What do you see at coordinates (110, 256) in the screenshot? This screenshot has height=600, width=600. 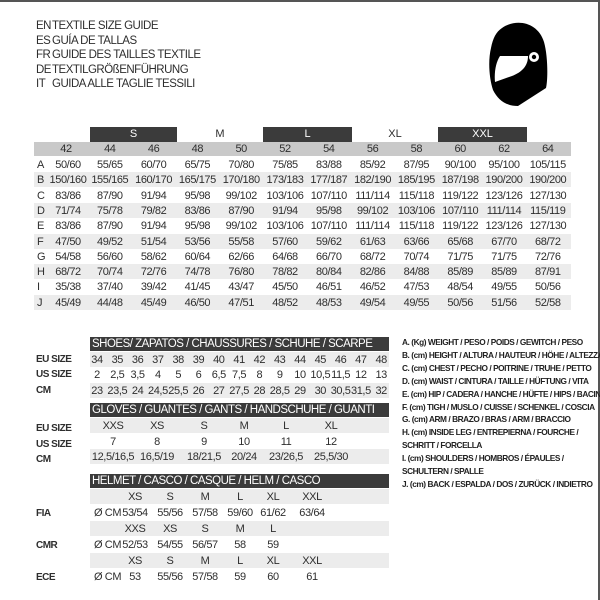 I see `table-cell: 56/60` at bounding box center [110, 256].